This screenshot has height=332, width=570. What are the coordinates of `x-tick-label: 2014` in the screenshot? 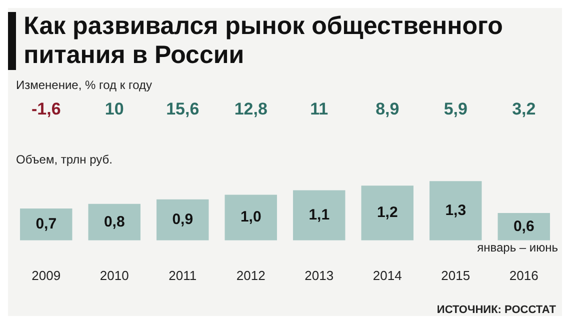 It's located at (387, 275).